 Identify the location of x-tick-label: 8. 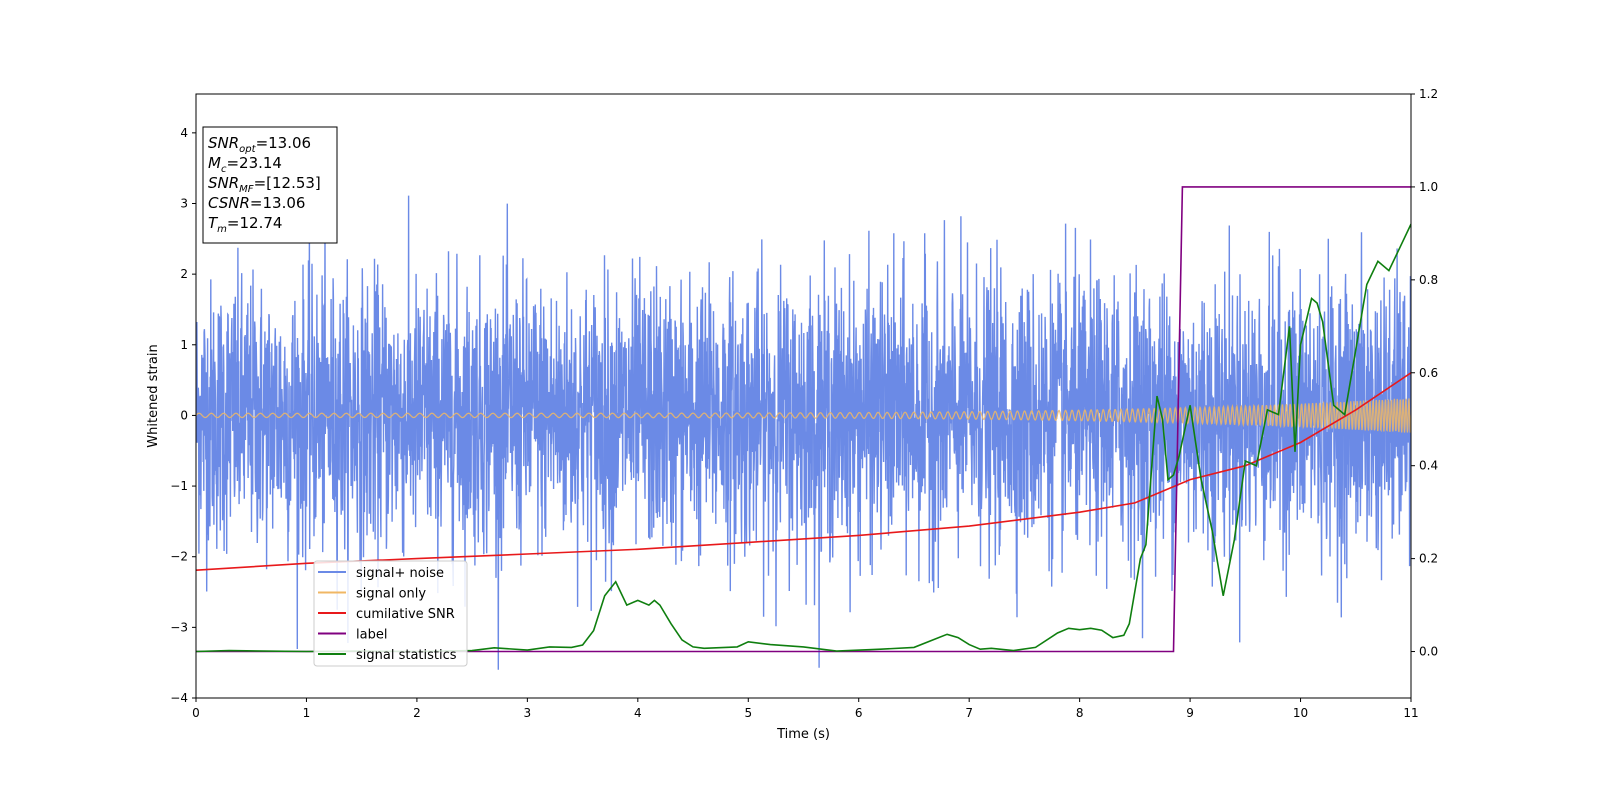
(1080, 713).